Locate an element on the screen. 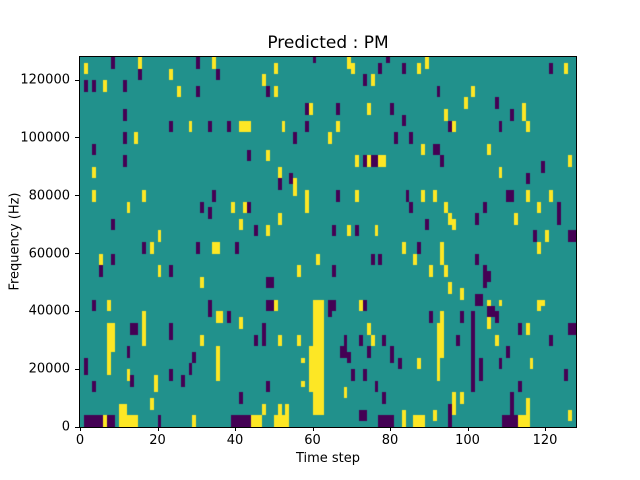  chart-title: Predicted : PM is located at coordinates (328, 43).